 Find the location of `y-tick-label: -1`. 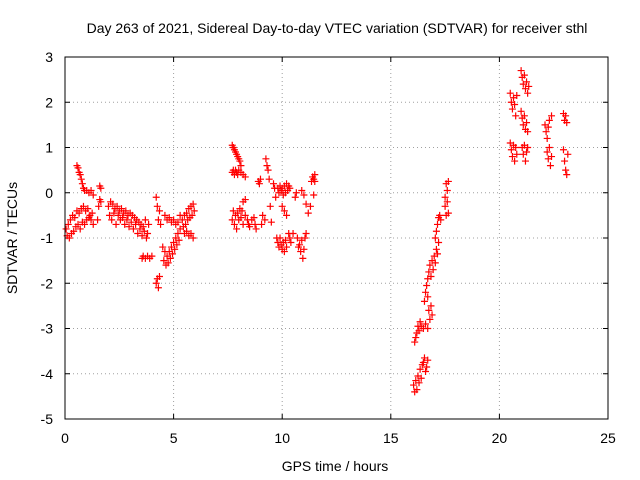

y-tick-label: -1 is located at coordinates (47, 238).